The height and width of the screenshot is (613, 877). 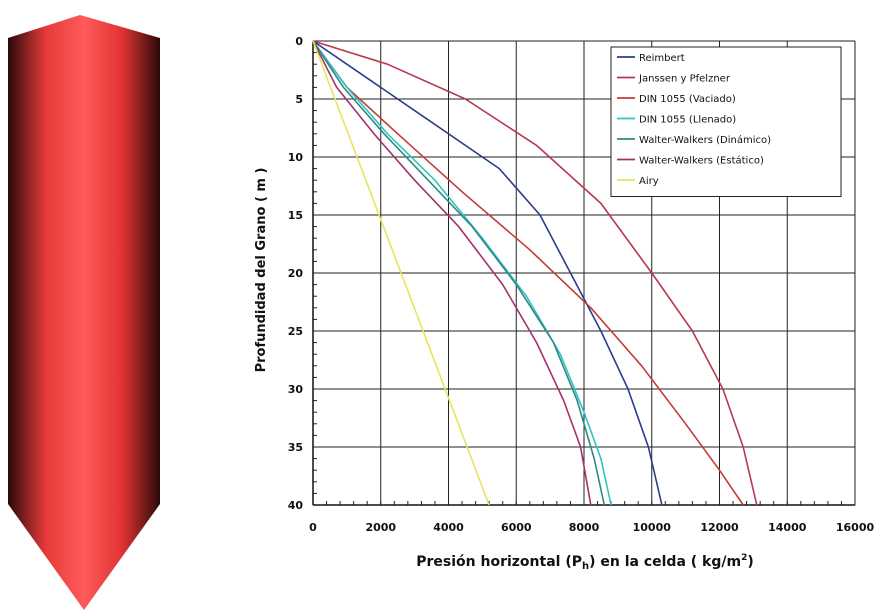 I want to click on x-axis-title-close: ), so click(x=750, y=562).